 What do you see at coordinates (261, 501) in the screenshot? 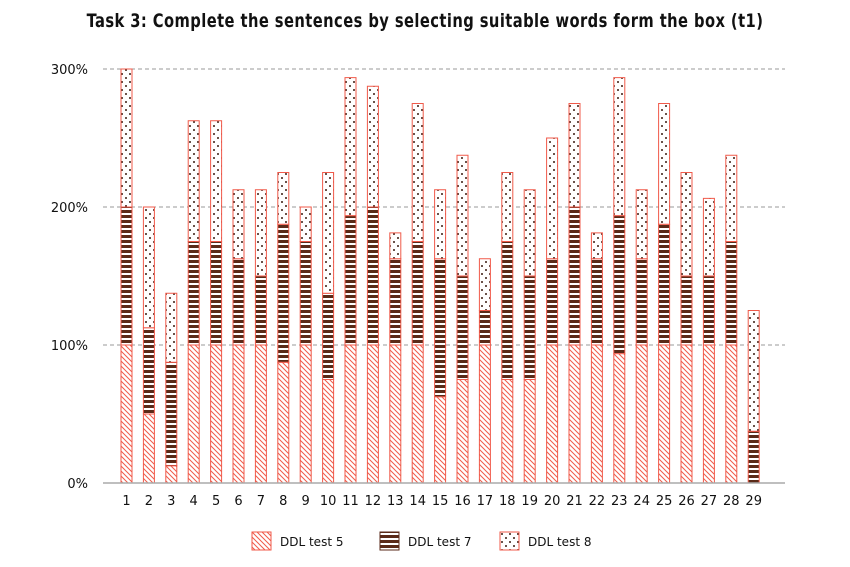
I see `x-tick-label: 7` at bounding box center [261, 501].